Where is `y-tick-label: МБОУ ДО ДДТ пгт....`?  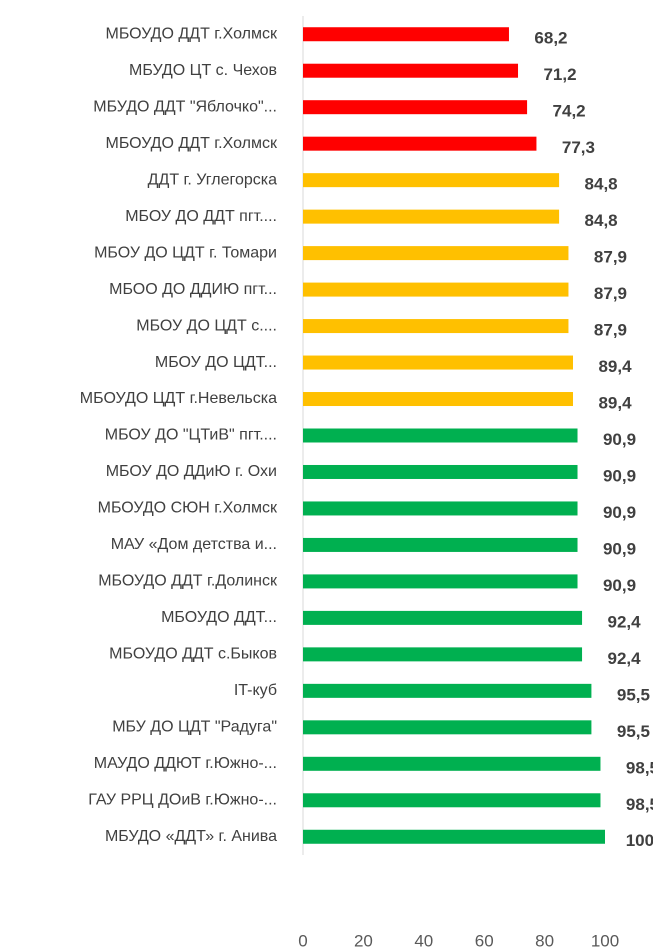
y-tick-label: МБОУ ДО ДДТ пгт.... is located at coordinates (201, 216).